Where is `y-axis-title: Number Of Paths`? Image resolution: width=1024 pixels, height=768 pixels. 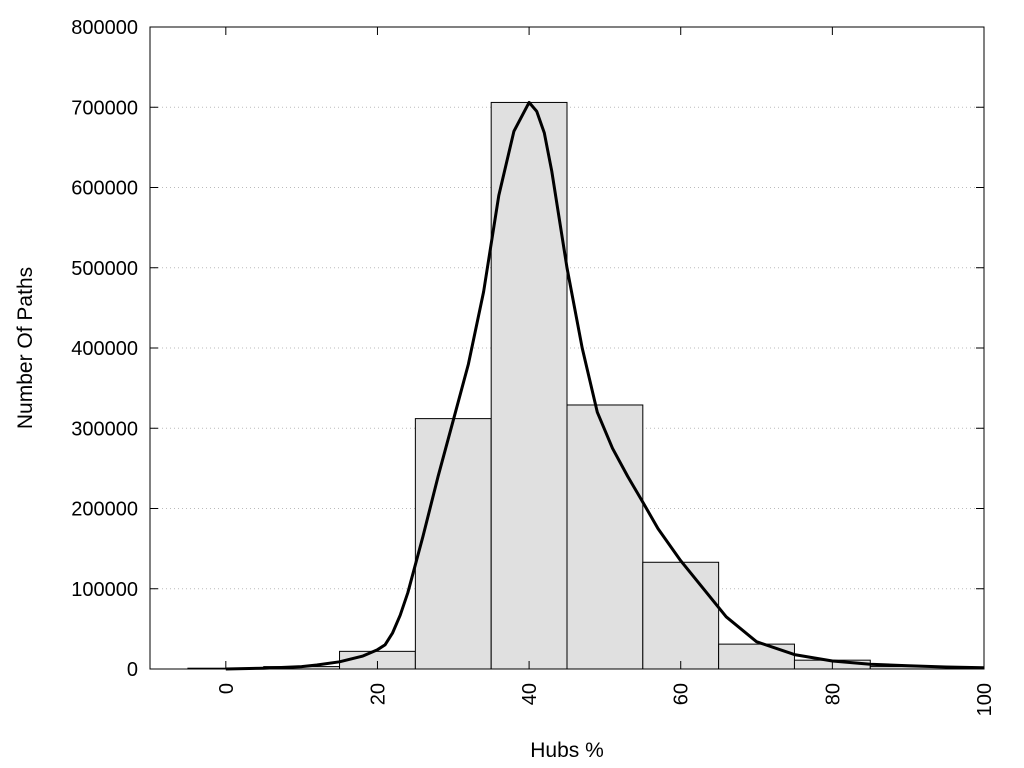
y-axis-title: Number Of Paths is located at coordinates (25, 348).